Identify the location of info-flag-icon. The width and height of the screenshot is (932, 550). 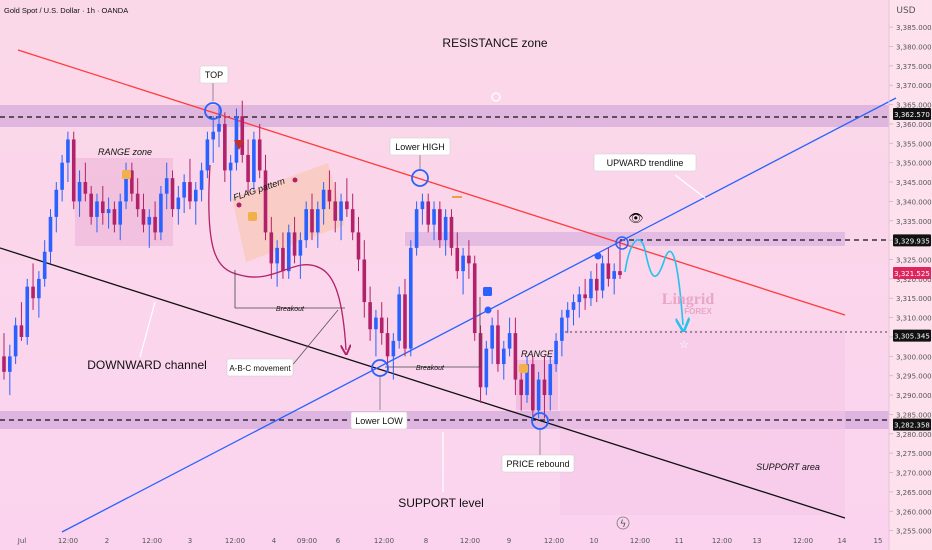
(487, 291).